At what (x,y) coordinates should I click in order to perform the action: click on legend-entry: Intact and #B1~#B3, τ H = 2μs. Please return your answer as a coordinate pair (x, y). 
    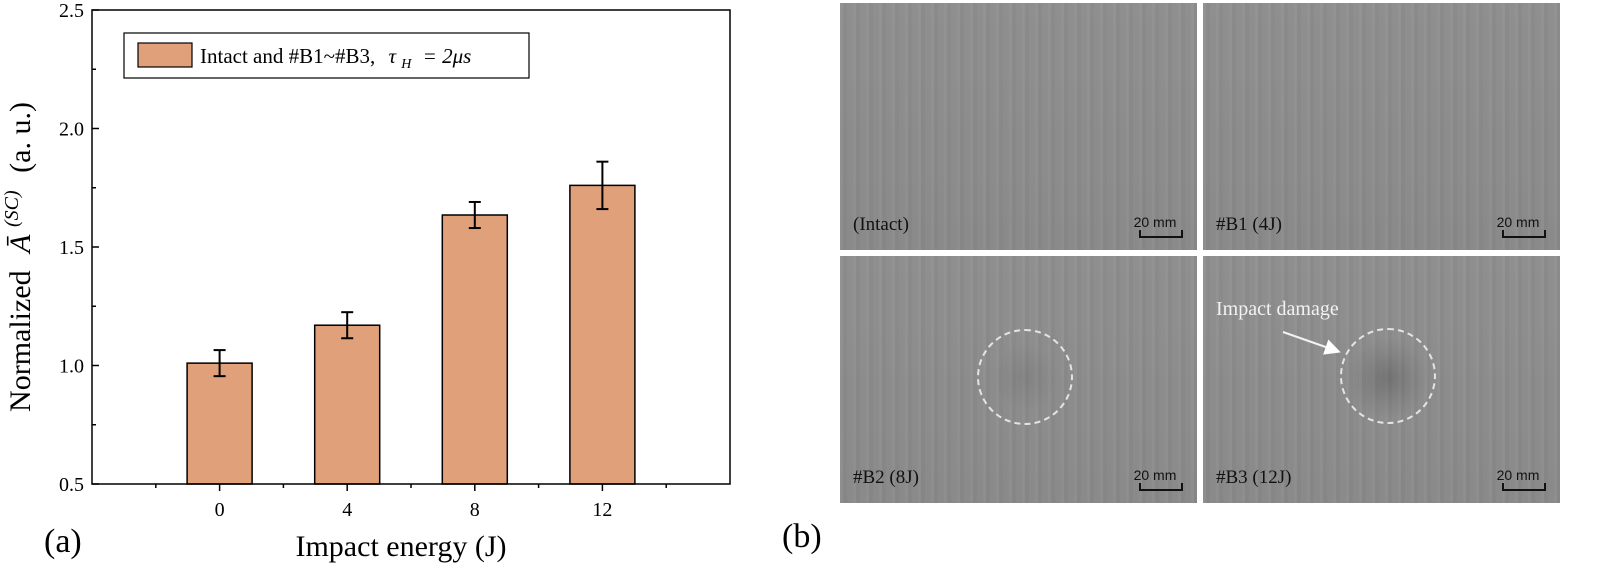
    Looking at the image, I should click on (335, 58).